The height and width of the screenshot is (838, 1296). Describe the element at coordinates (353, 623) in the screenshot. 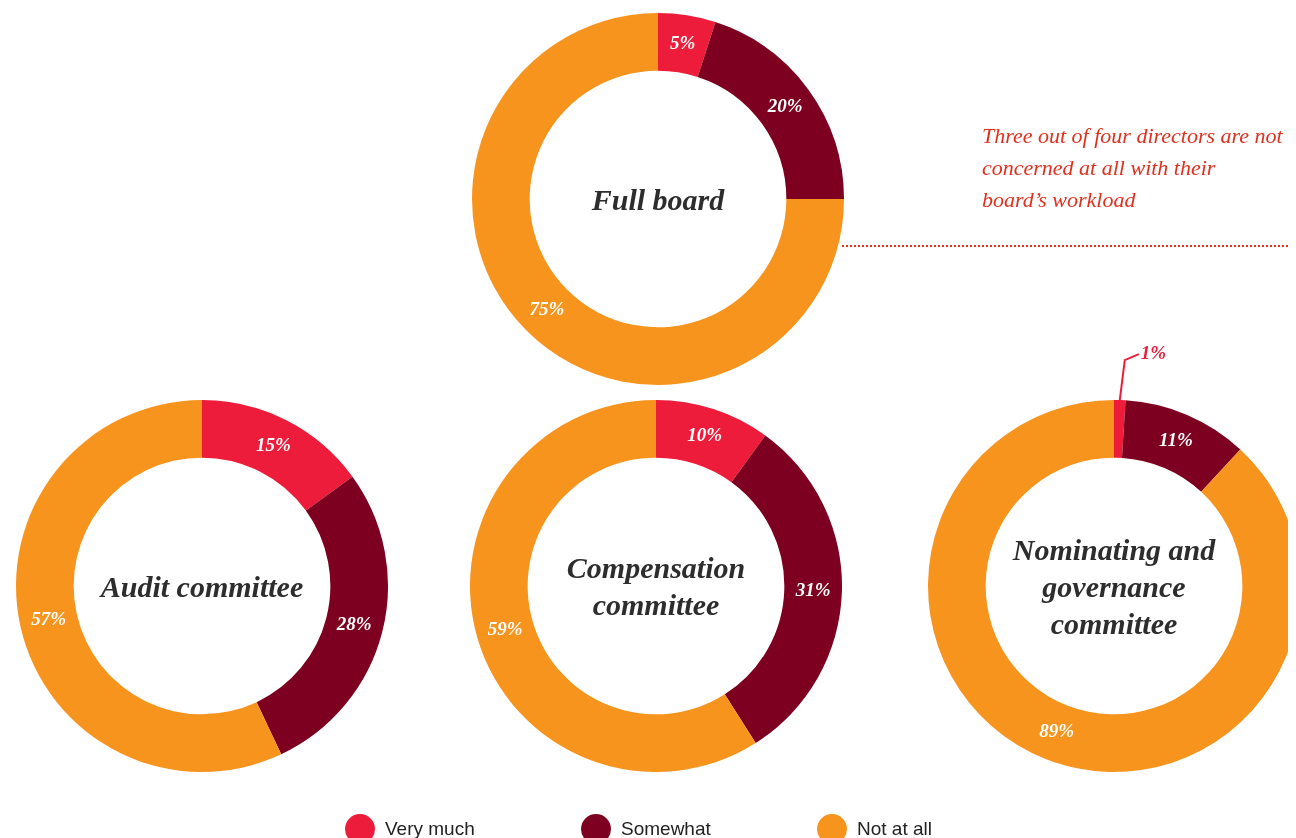

I see `data-label: 28%` at that location.